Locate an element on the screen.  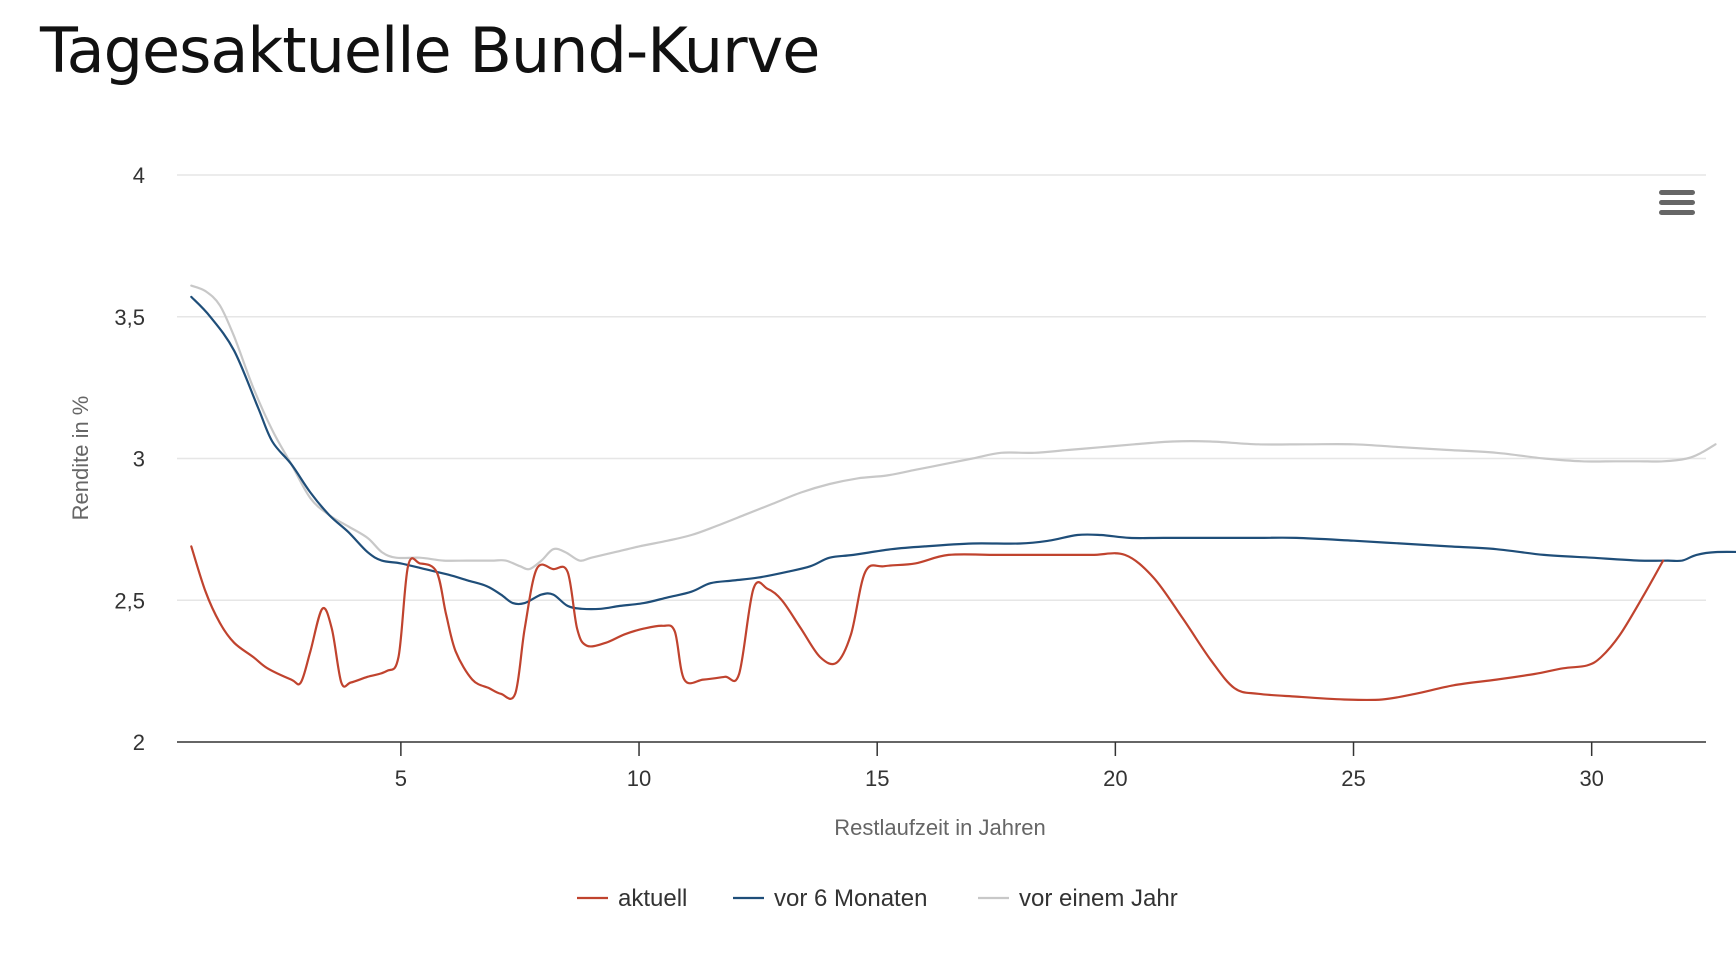
legend-label: vor einem Jahr is located at coordinates (1098, 898).